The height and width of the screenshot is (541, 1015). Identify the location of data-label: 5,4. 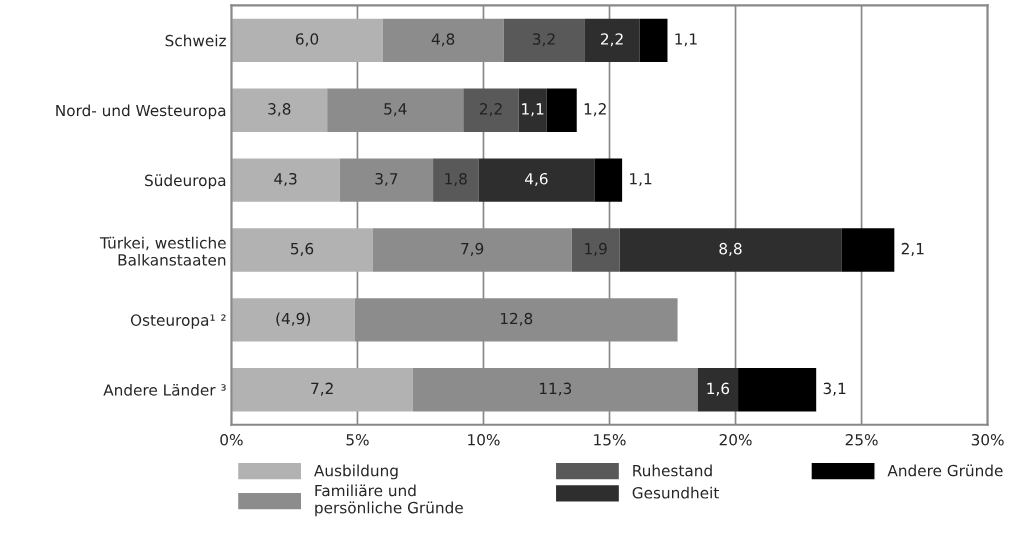
(395, 110).